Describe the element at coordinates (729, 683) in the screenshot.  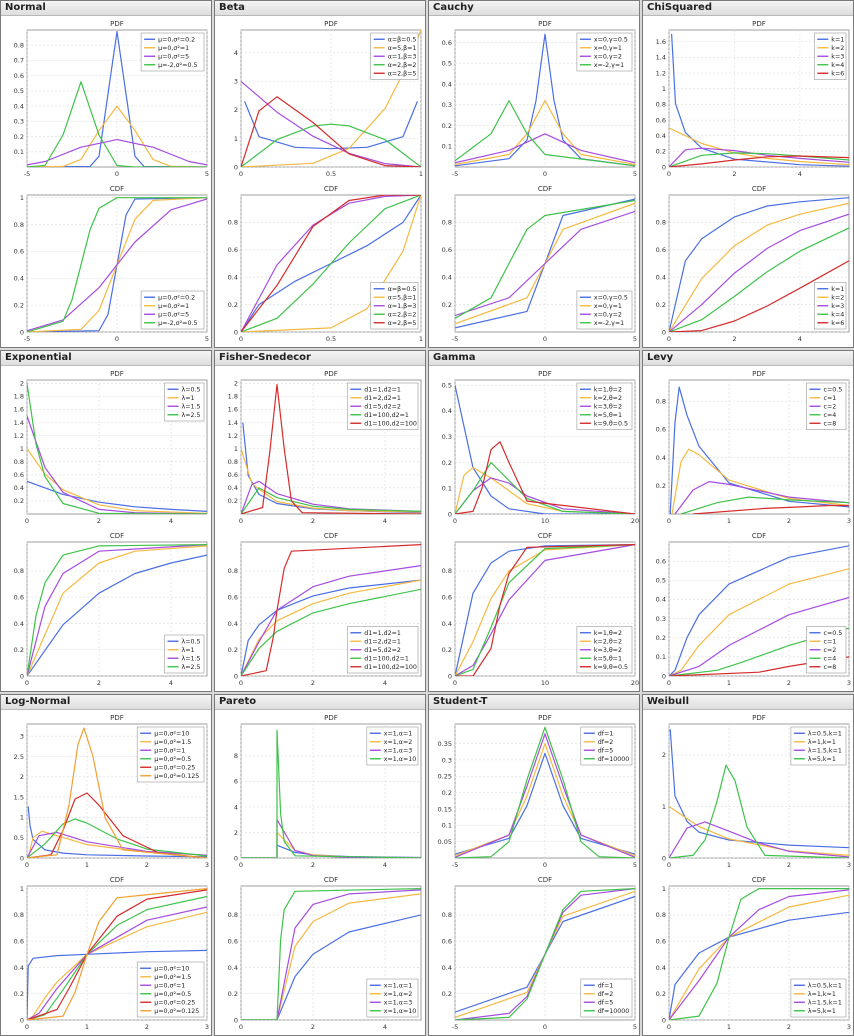
I see `x-tick-label: 1` at that location.